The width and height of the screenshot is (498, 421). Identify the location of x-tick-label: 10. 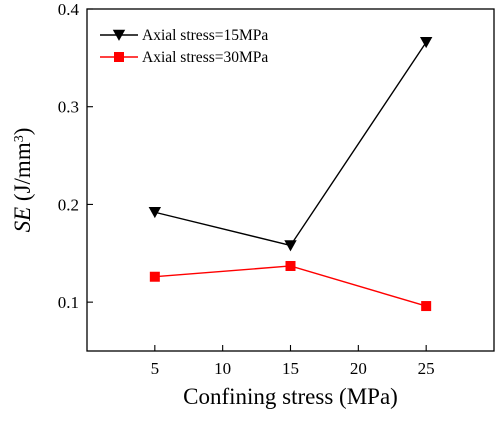
(222, 368).